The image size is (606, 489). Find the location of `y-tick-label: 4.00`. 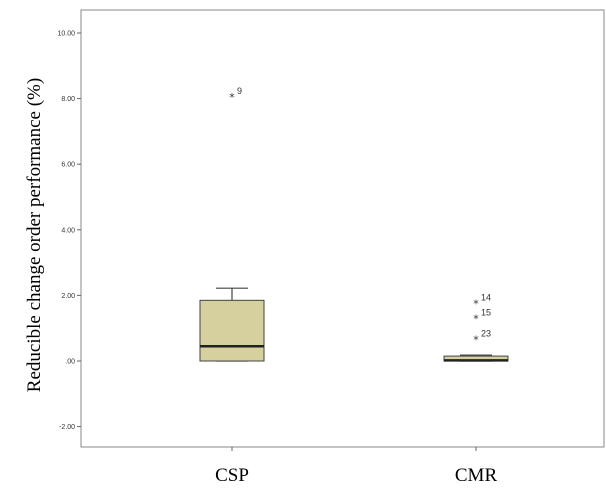

y-tick-label: 4.00 is located at coordinates (68, 230).